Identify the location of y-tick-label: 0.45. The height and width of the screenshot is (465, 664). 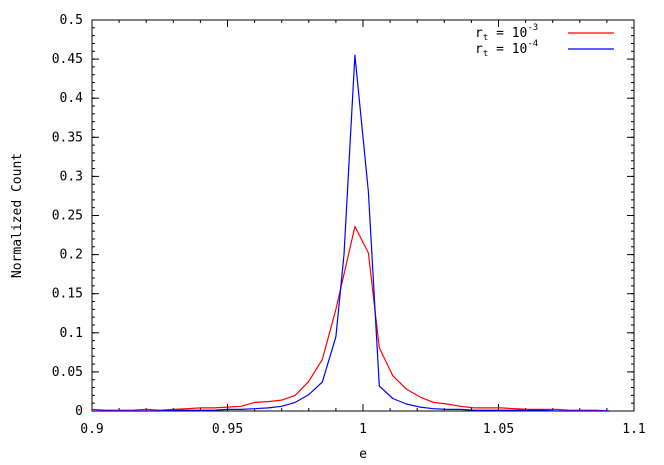
(67, 59).